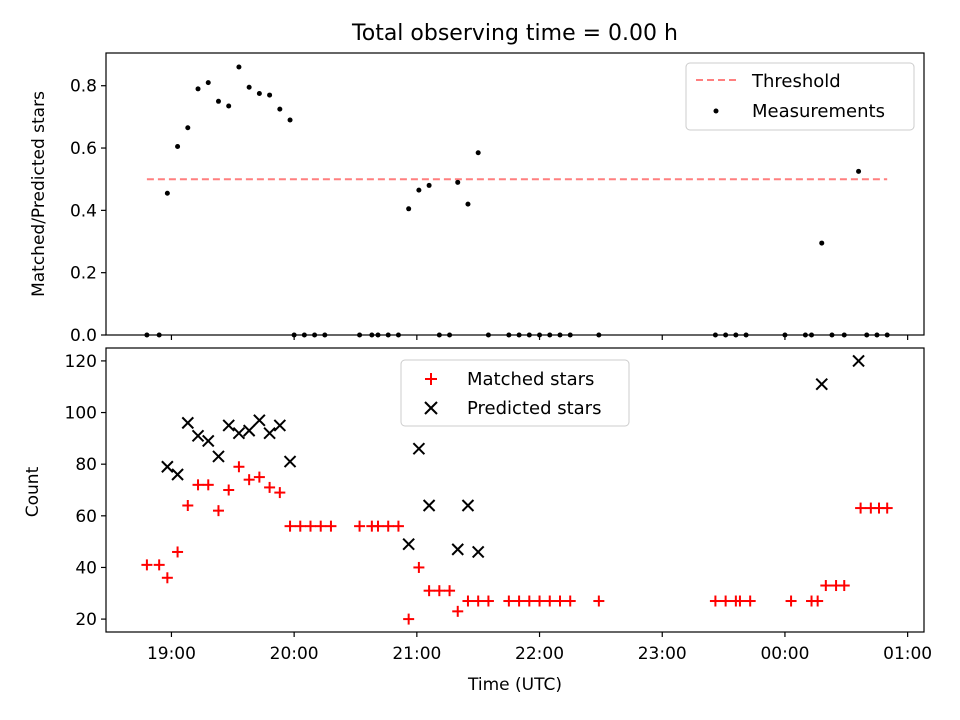 The width and height of the screenshot is (960, 720). Describe the element at coordinates (796, 81) in the screenshot. I see `ratio-legend-threshold-label: Threshold` at that location.